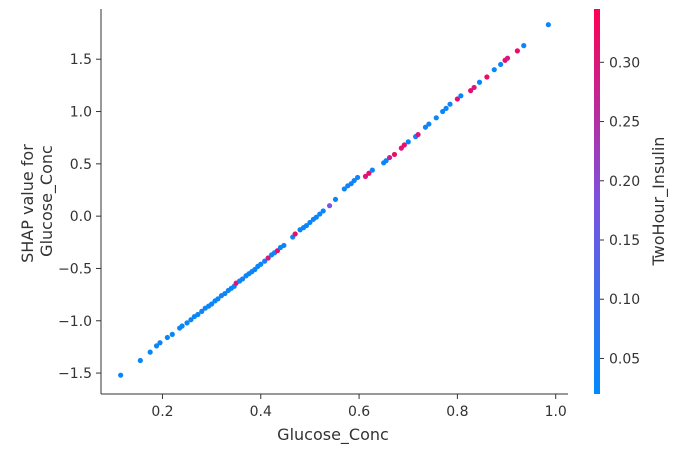  Describe the element at coordinates (27, 203) in the screenshot. I see `y-axis-label-line-1: SHAP value for` at that location.